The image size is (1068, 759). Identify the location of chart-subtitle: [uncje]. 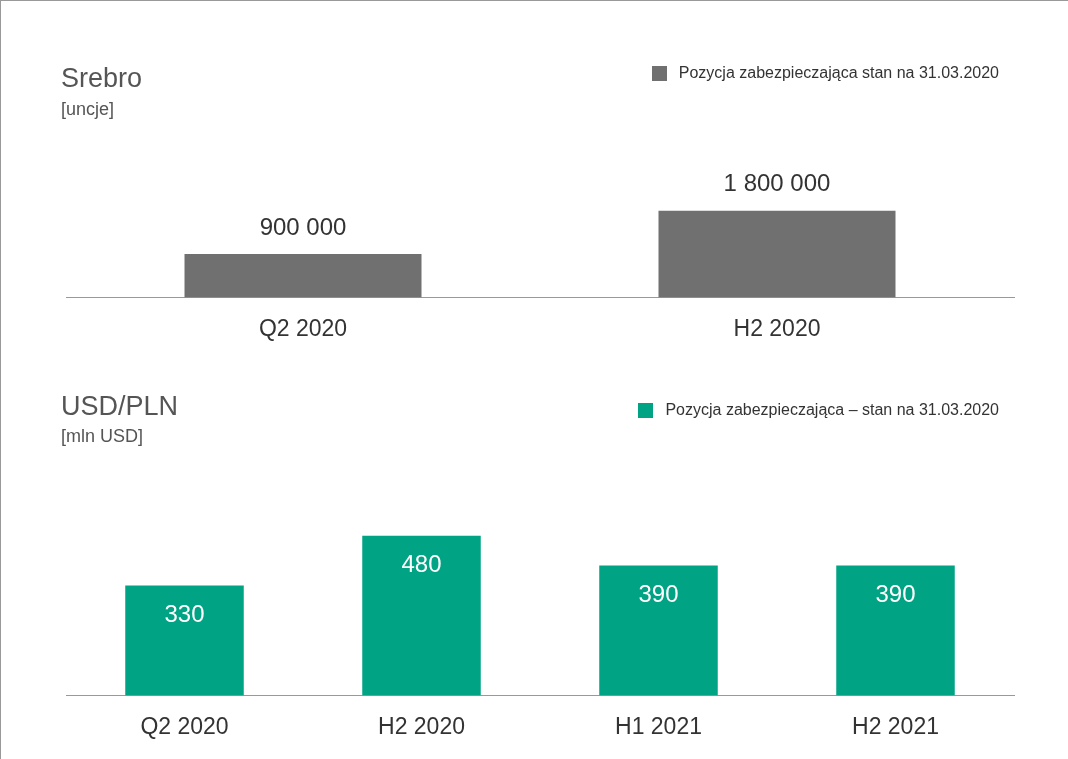
(88, 109).